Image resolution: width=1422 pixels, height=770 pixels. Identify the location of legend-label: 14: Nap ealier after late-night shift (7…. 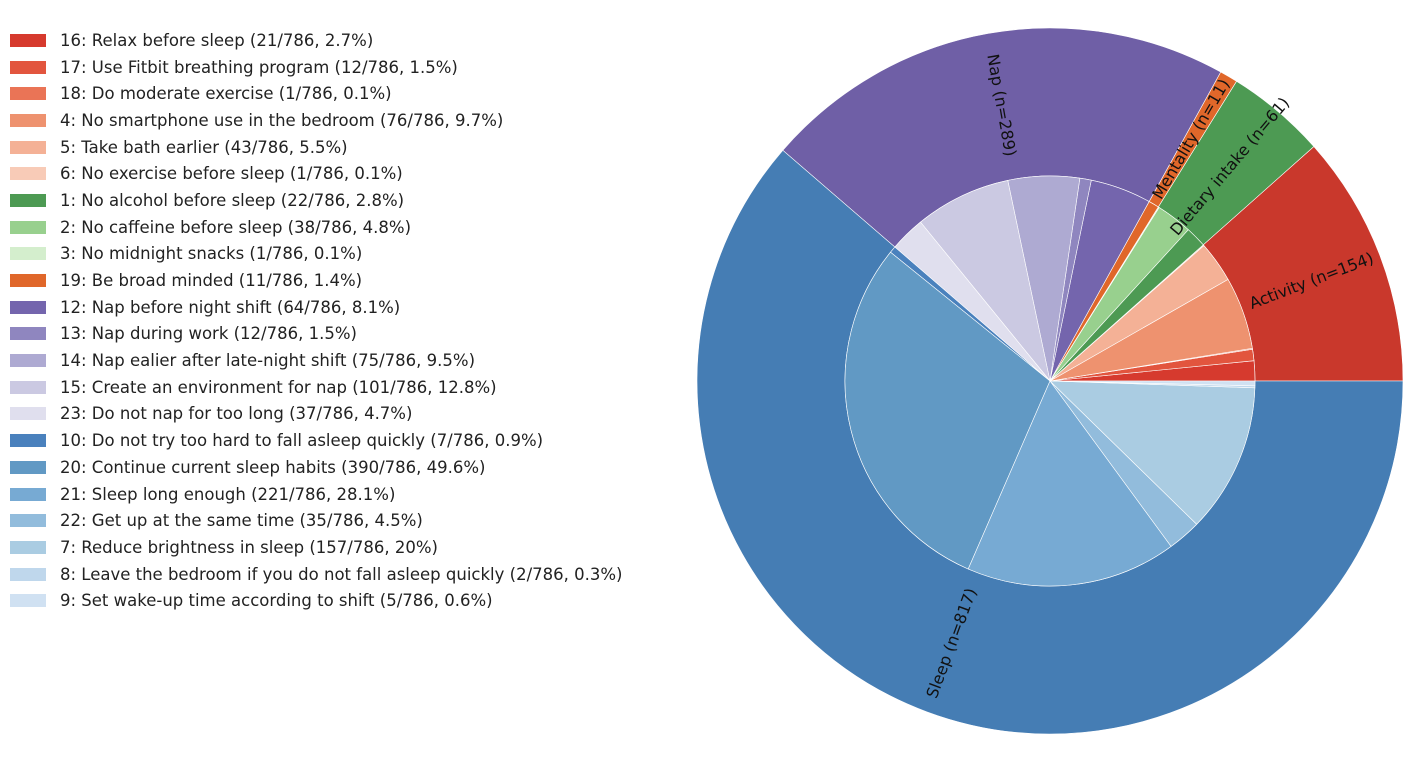
(268, 361).